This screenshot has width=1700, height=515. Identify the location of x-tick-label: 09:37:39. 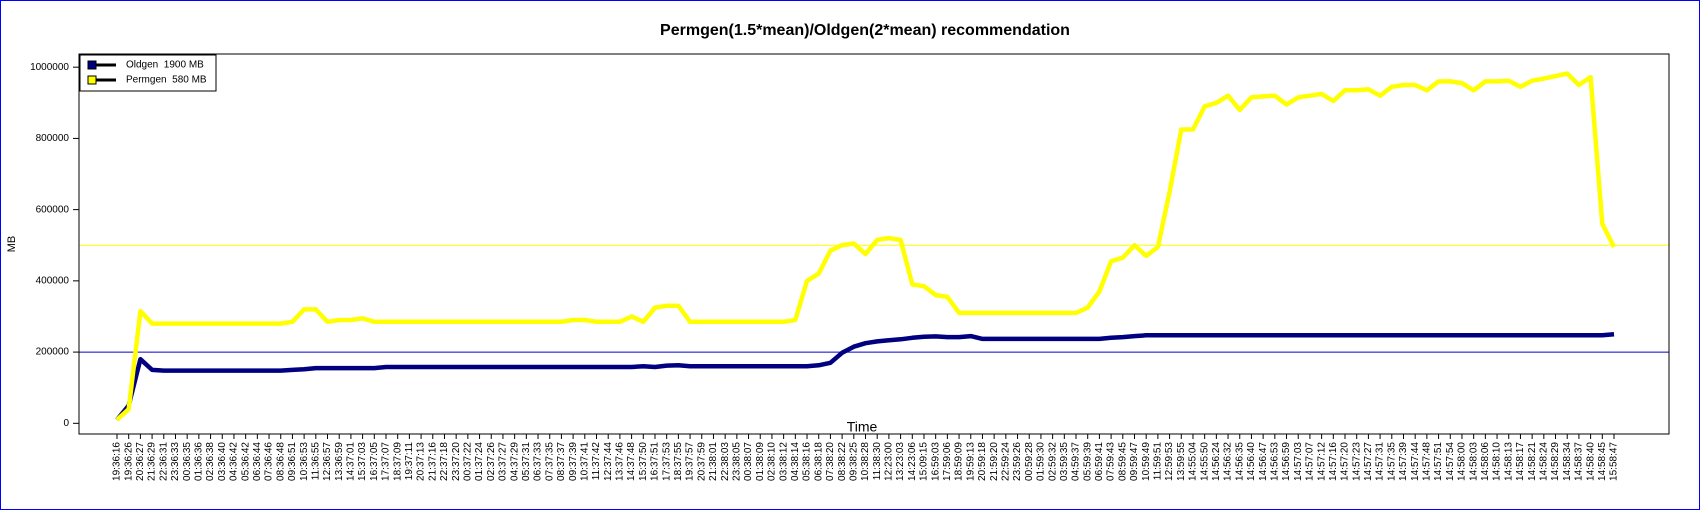
(573, 461).